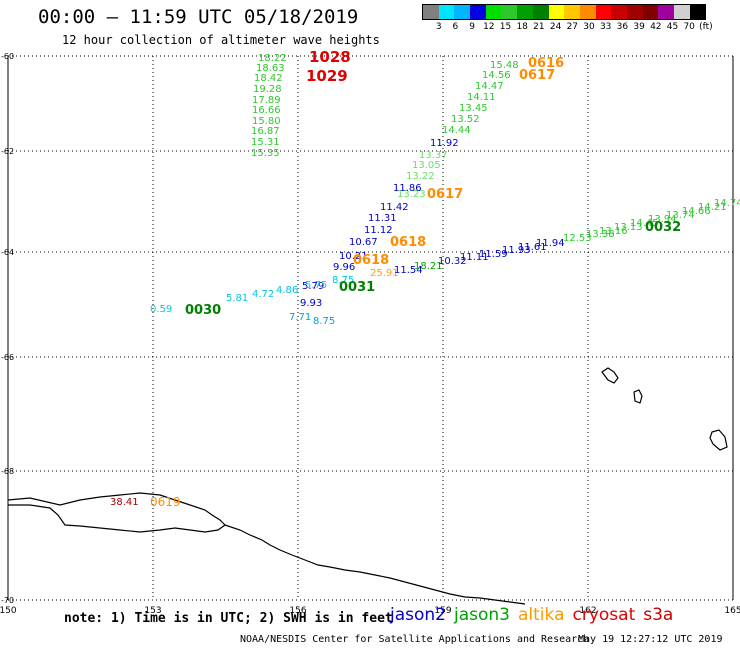  Describe the element at coordinates (165, 502) in the screenshot. I see `pass-time-label: 0619` at that location.